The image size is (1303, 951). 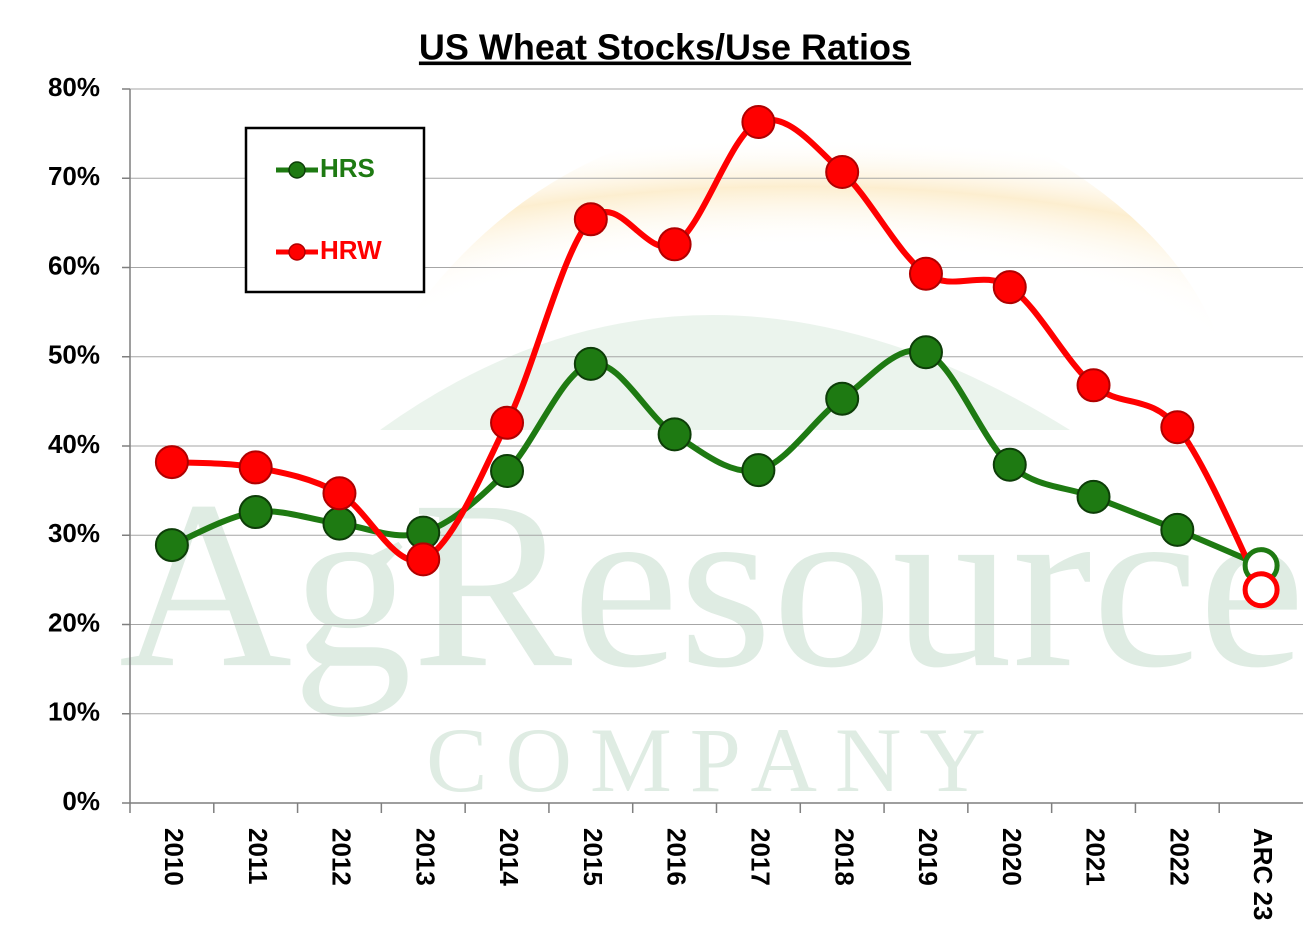 What do you see at coordinates (425, 857) in the screenshot?
I see `x-tick-label: 2013` at bounding box center [425, 857].